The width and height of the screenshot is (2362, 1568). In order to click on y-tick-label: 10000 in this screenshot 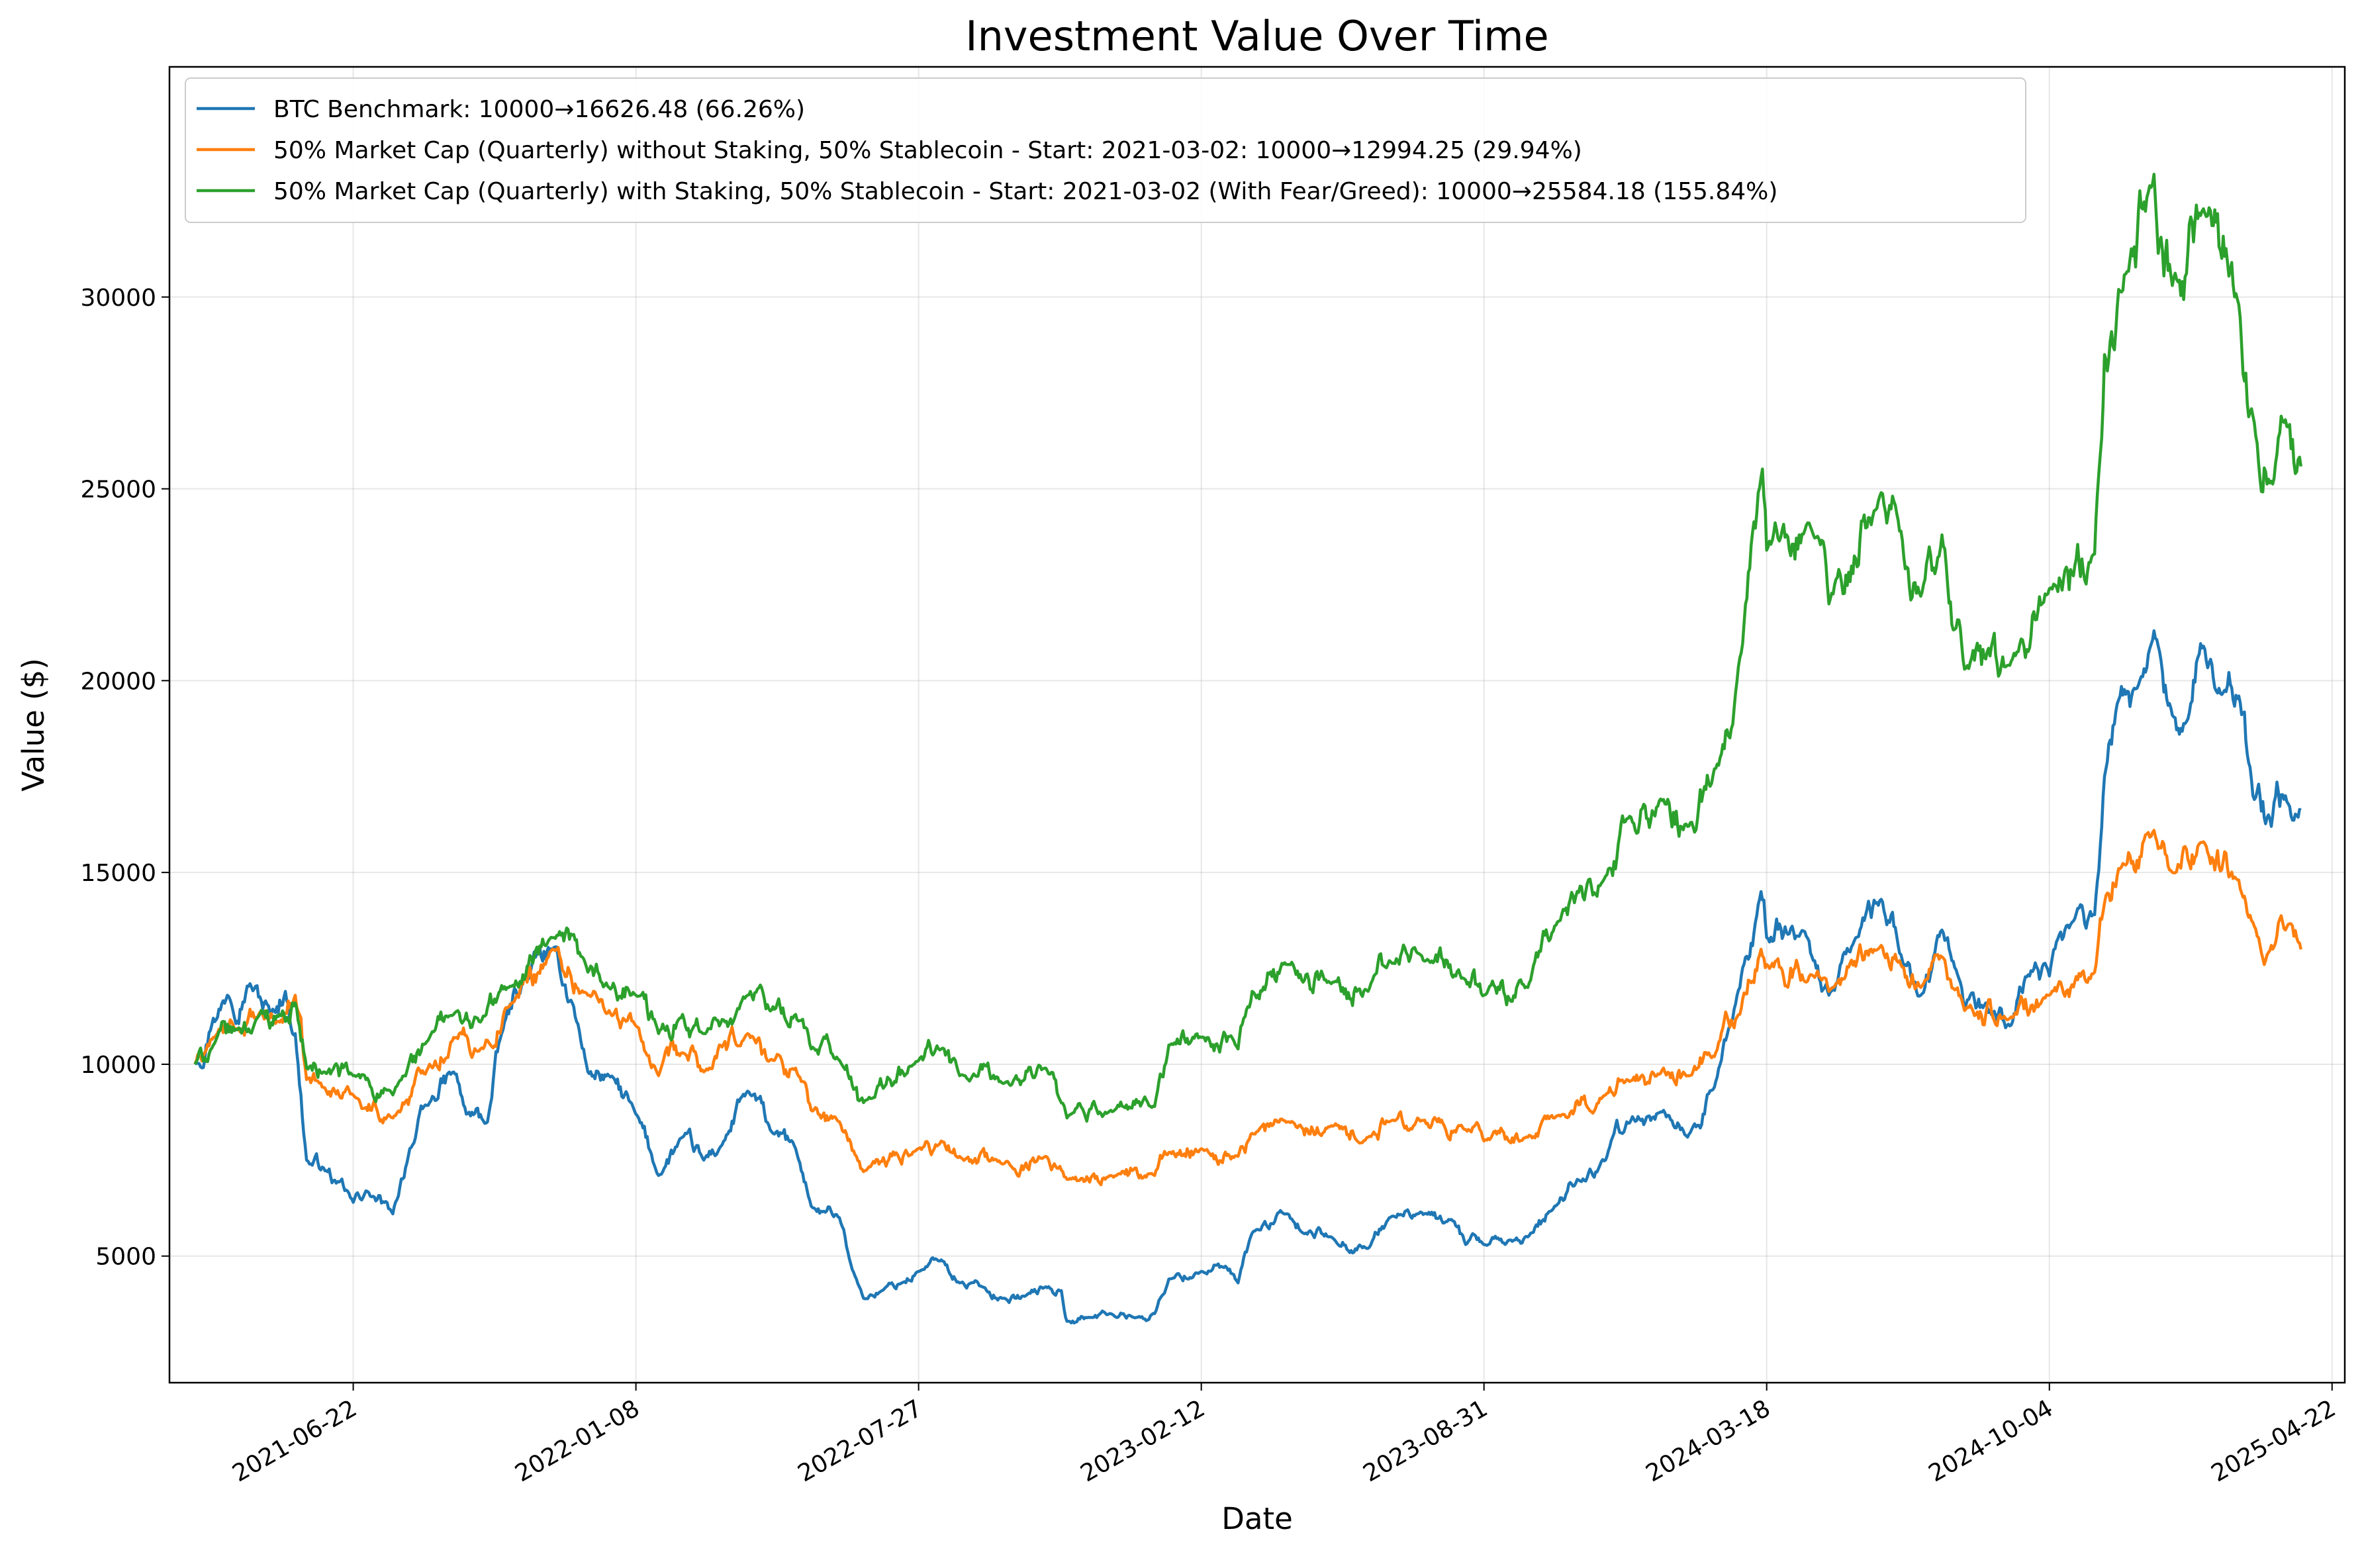, I will do `click(118, 1065)`.